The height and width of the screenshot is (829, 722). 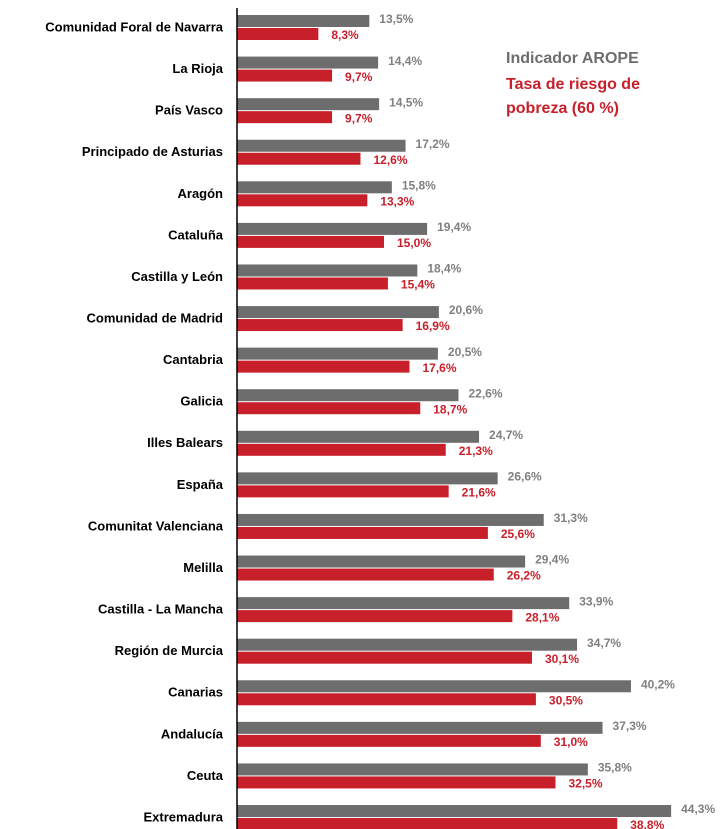 What do you see at coordinates (203, 567) in the screenshot?
I see `category-label: Melilla` at bounding box center [203, 567].